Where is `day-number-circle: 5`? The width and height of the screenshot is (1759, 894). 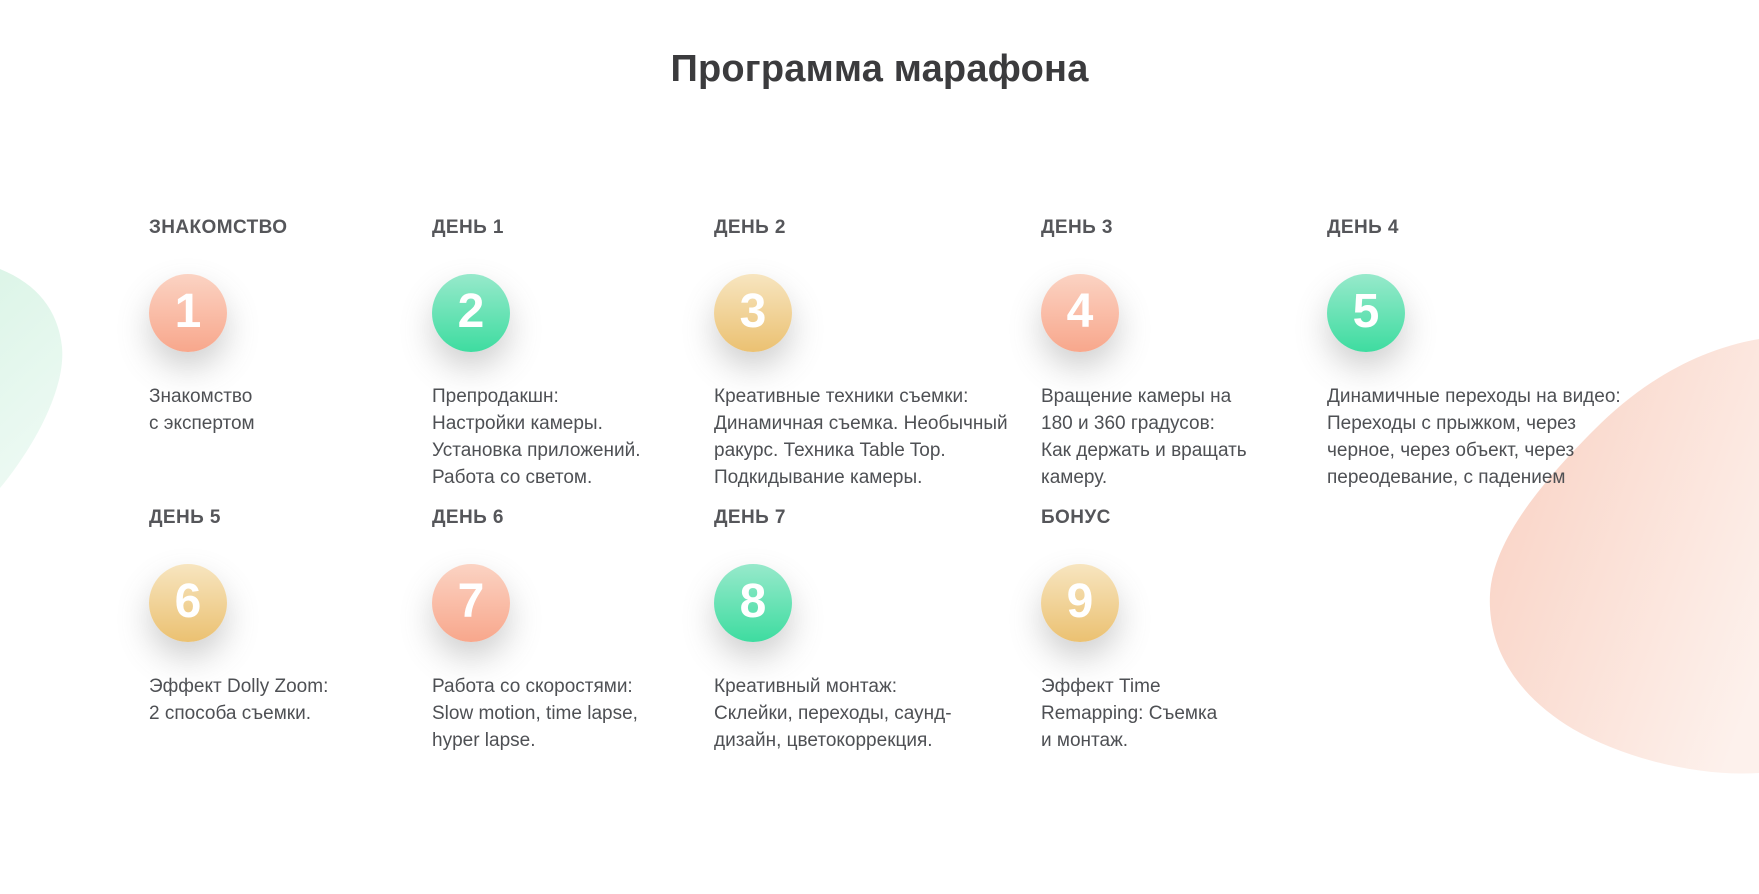 day-number-circle: 5 is located at coordinates (1366, 313).